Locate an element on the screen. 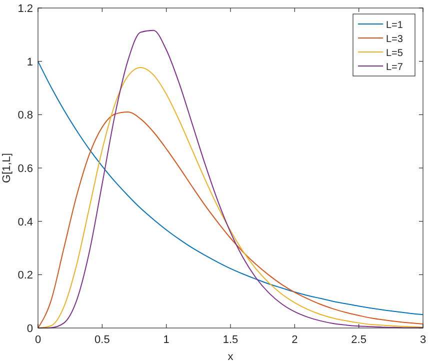  x-axis-title: x is located at coordinates (231, 357).